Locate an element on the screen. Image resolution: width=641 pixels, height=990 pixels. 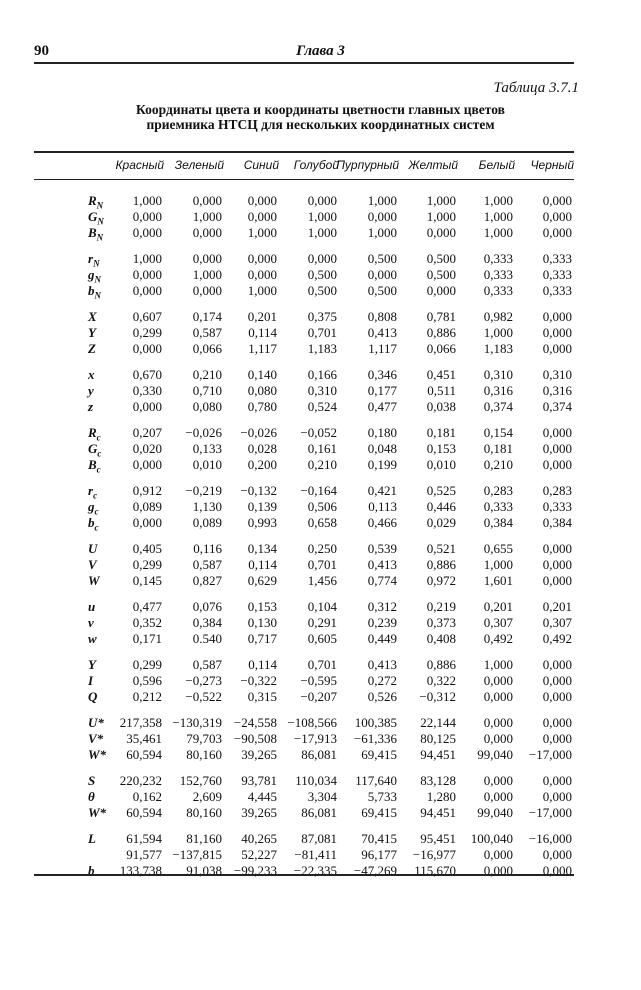
table-cell: 0,089 is located at coordinates (147, 506).